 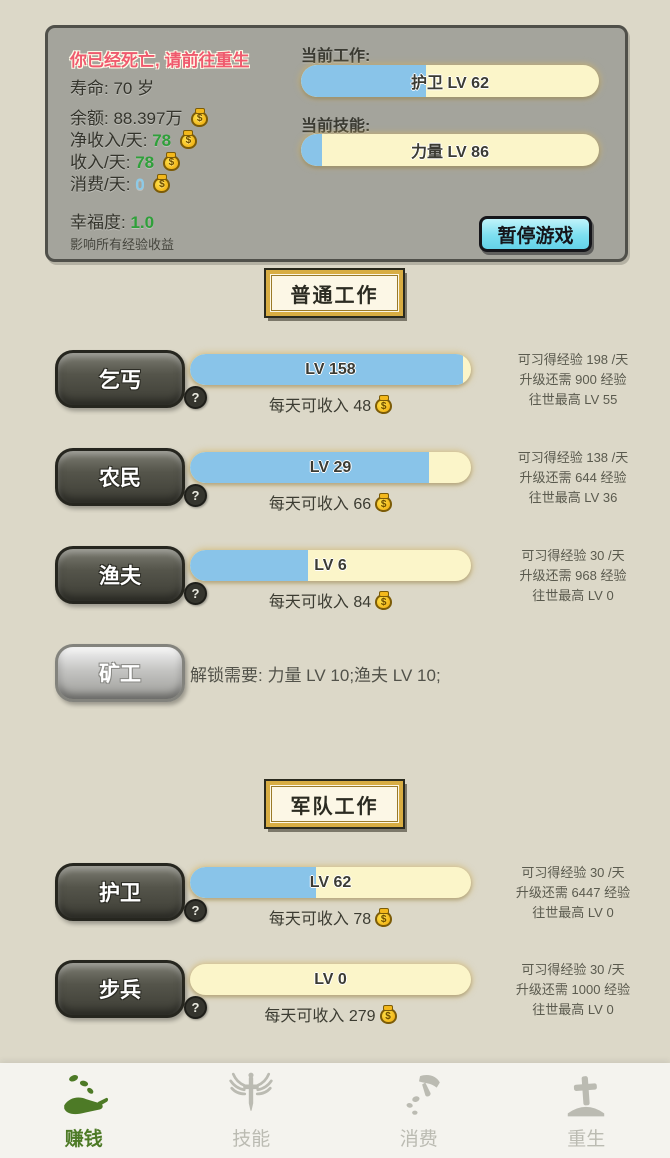 I want to click on job-row-miner-locked: 矿工 解锁需要: 力量 LV 10;渔夫 LV 10;, so click(x=335, y=683).